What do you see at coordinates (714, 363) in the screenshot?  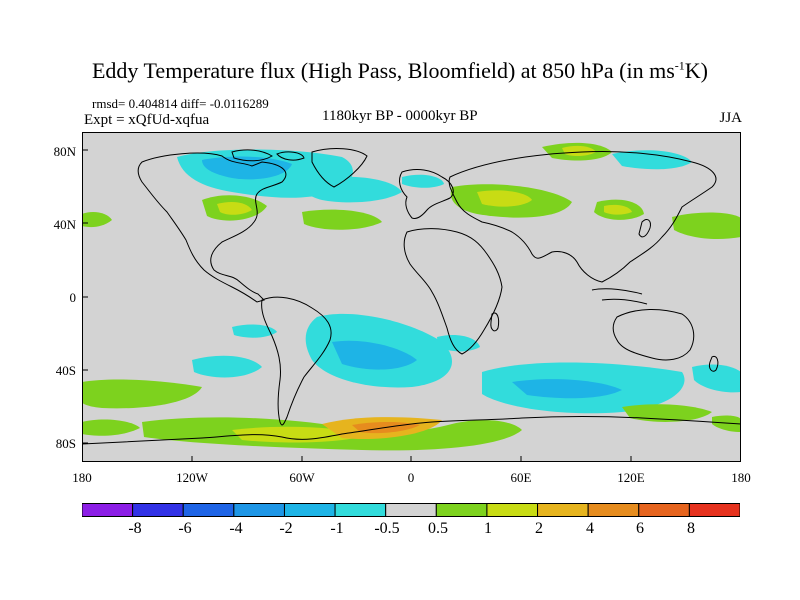 I see `coastline-new-zealand` at bounding box center [714, 363].